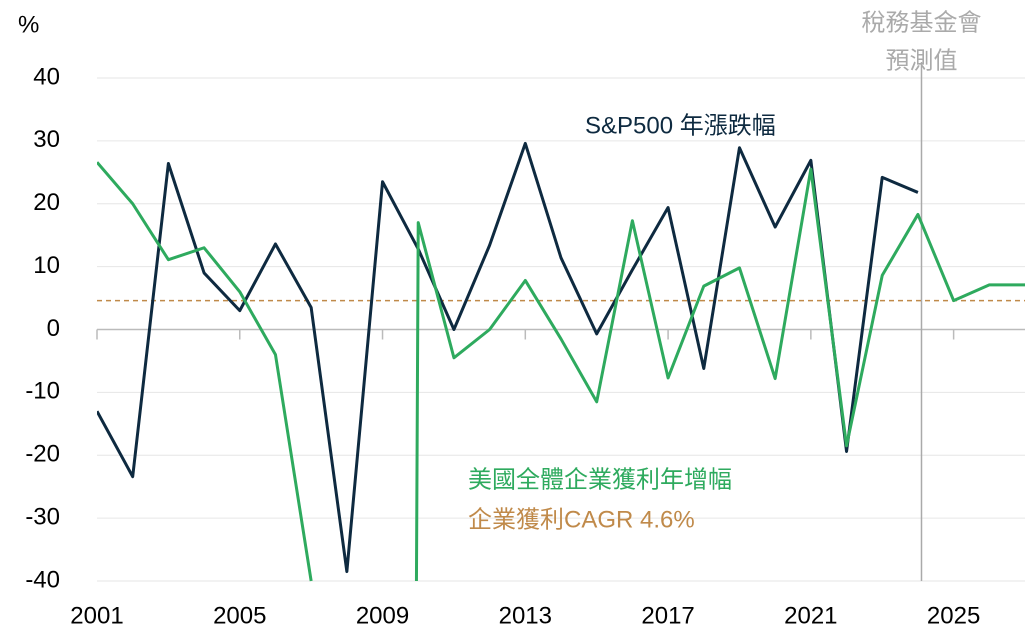 This screenshot has height=633, width=1025. I want to click on reference-label: 企業獲利CAGR 4.6%, so click(581, 519).